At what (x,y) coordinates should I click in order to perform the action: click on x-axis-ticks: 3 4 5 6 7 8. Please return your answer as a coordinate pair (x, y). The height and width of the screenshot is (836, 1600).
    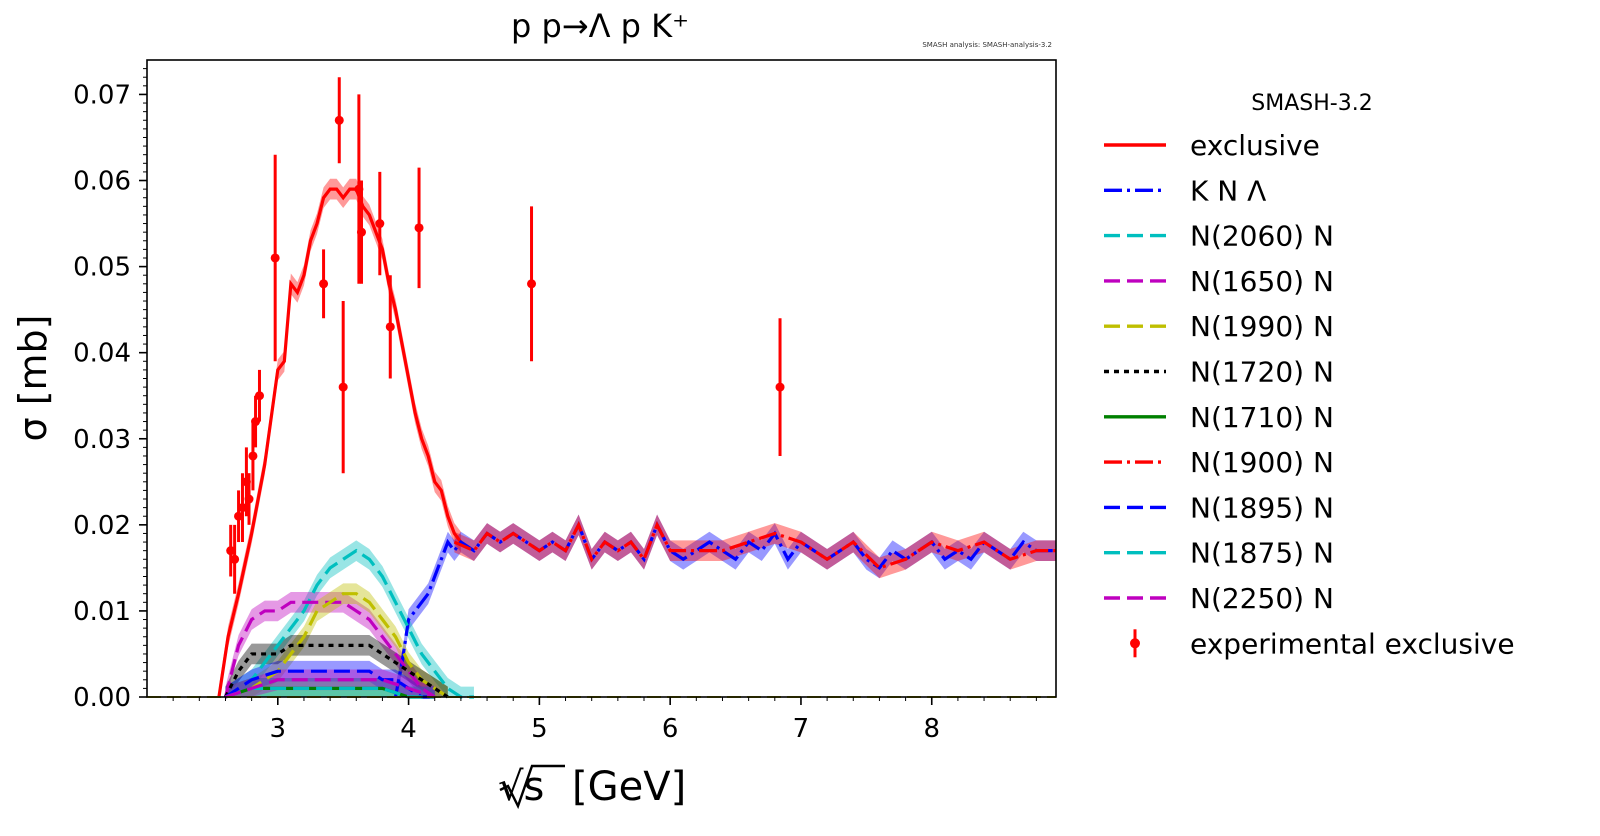
    Looking at the image, I should click on (604, 720).